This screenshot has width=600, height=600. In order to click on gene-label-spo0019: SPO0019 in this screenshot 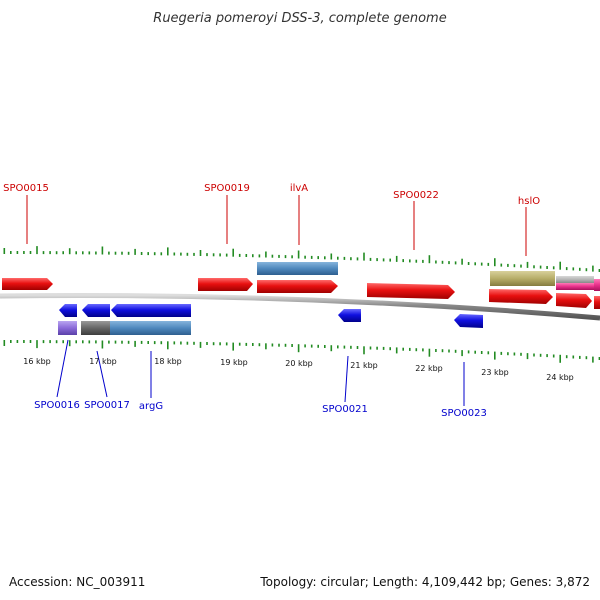, I will do `click(227, 188)`.